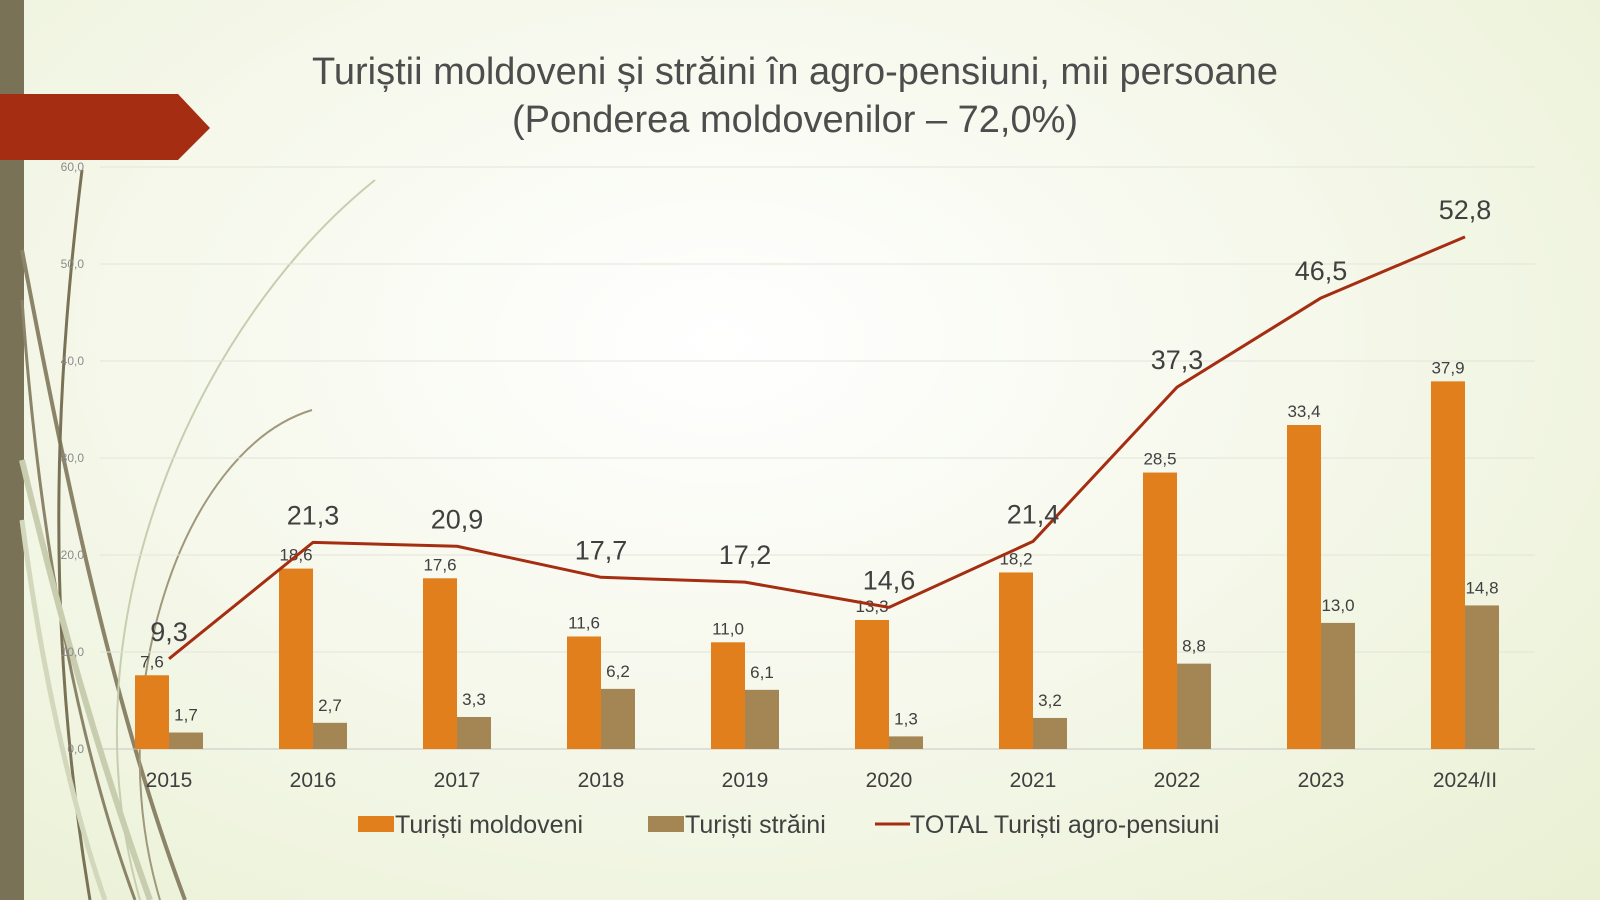 The image size is (1600, 900). I want to click on bar-label-moldoveni: 17,6, so click(439, 564).